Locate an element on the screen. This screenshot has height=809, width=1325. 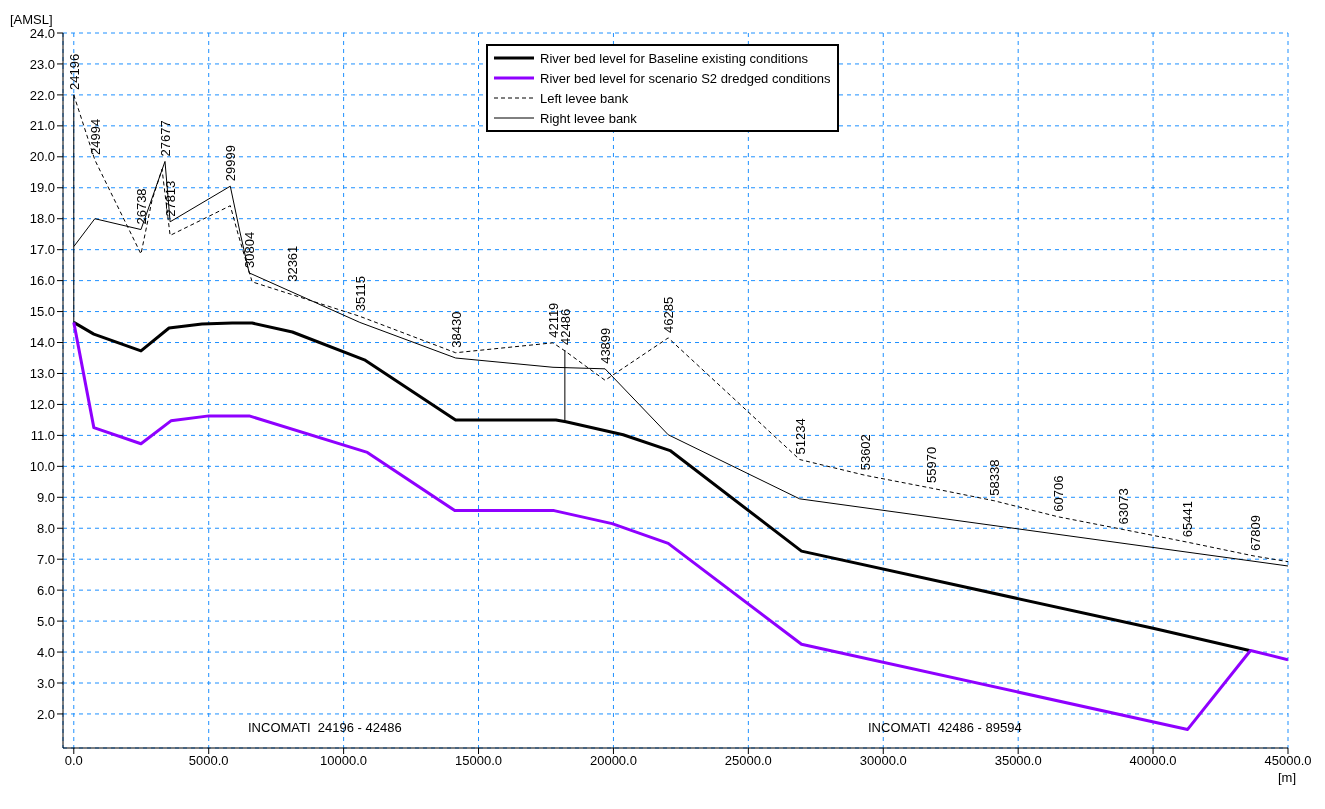
legend-label: Left levee bank is located at coordinates (584, 98).